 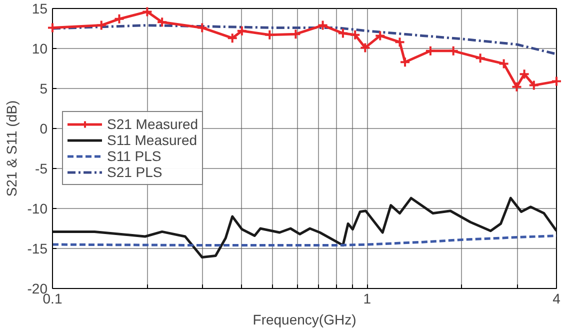 What do you see at coordinates (152, 140) in the screenshot?
I see `legend-label: S11 Measured` at bounding box center [152, 140].